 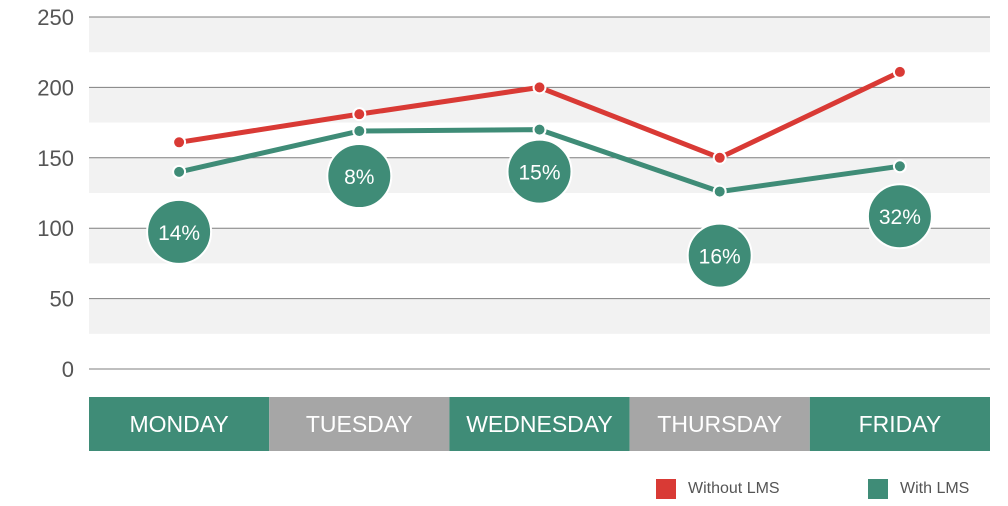 What do you see at coordinates (62, 299) in the screenshot?
I see `y-tick-label: 50` at bounding box center [62, 299].